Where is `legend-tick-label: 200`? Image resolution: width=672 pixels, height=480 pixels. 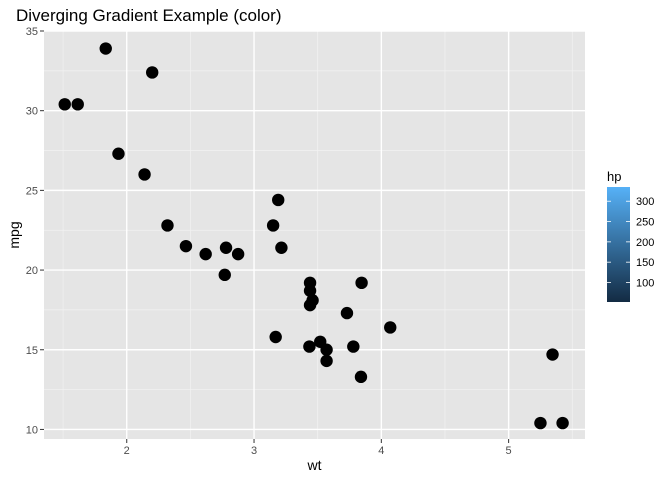 legend-tick-label: 200 is located at coordinates (645, 243).